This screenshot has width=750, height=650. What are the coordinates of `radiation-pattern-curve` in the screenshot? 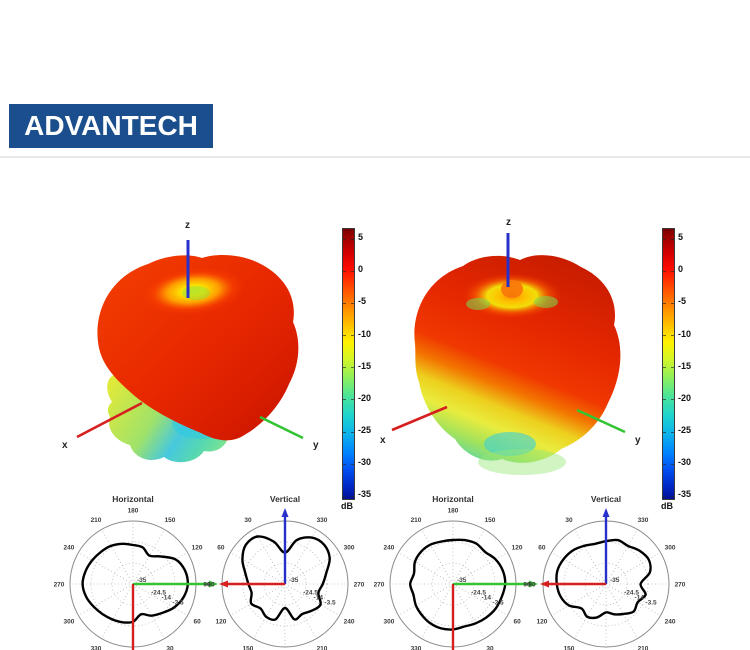 It's located at (603, 579).